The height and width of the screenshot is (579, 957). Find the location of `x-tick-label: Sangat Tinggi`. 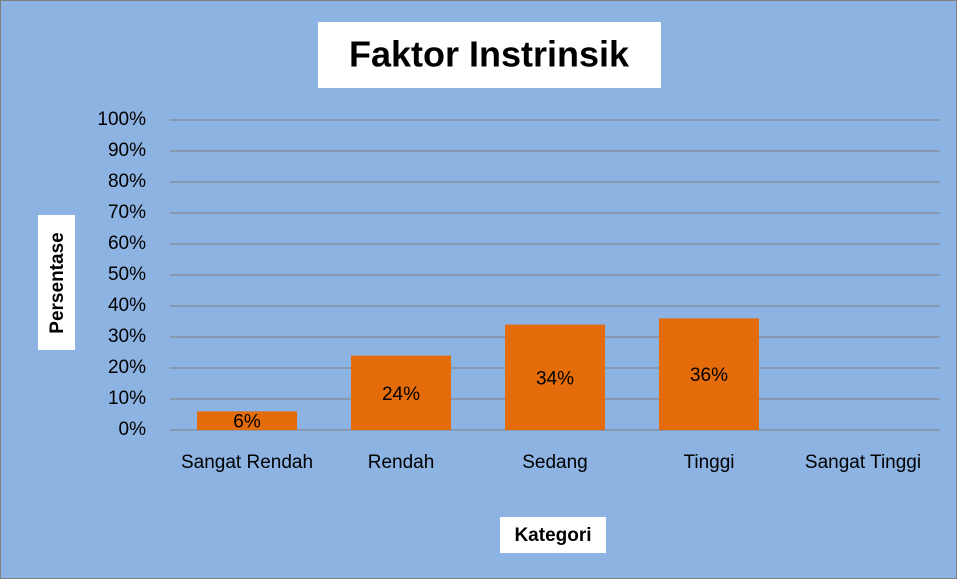

x-tick-label: Sangat Tinggi is located at coordinates (863, 462).